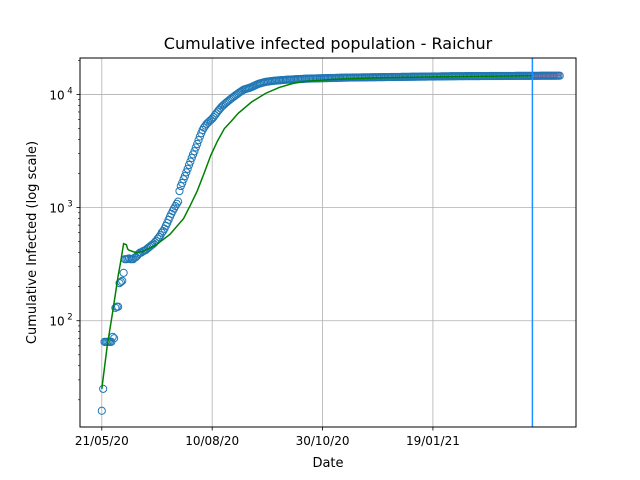 This screenshot has width=640, height=480. Describe the element at coordinates (212, 441) in the screenshot. I see `x-tick-label: 10/08/20` at that location.